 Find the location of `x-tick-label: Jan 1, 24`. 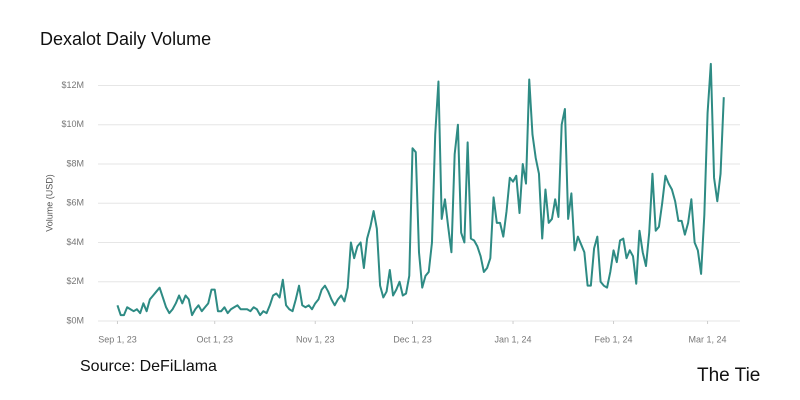

x-tick-label: Jan 1, 24 is located at coordinates (513, 339).